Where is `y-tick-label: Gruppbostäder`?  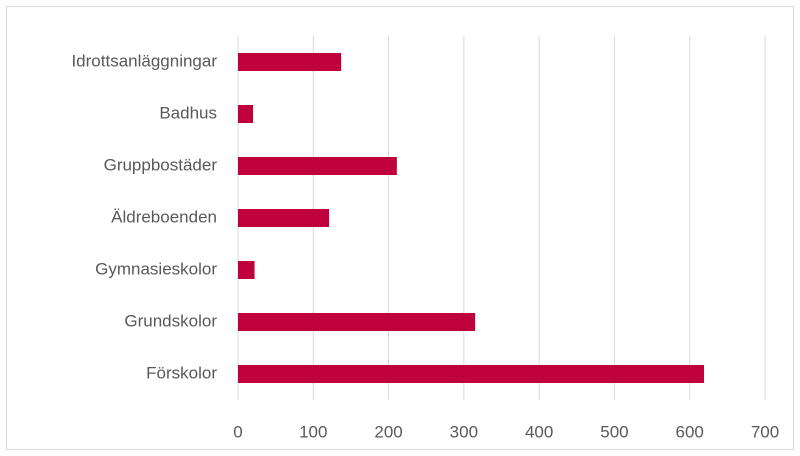
y-tick-label: Gruppbostäder is located at coordinates (161, 164).